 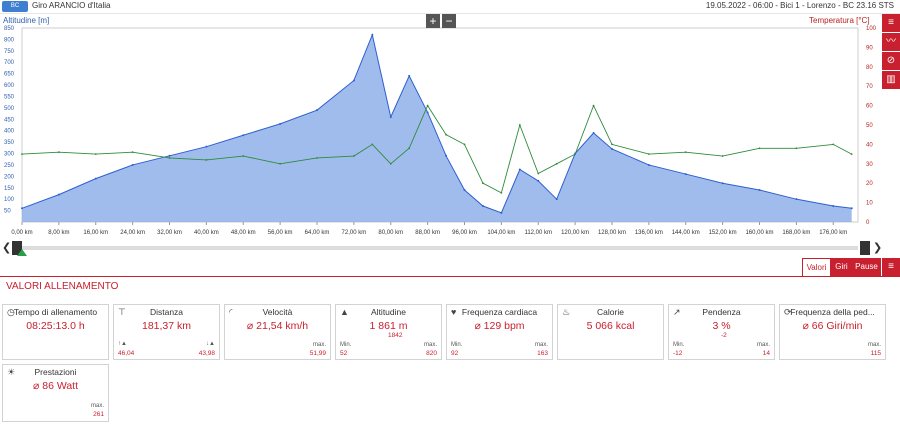 I want to click on slope-icon: ↗, so click(x=677, y=312).